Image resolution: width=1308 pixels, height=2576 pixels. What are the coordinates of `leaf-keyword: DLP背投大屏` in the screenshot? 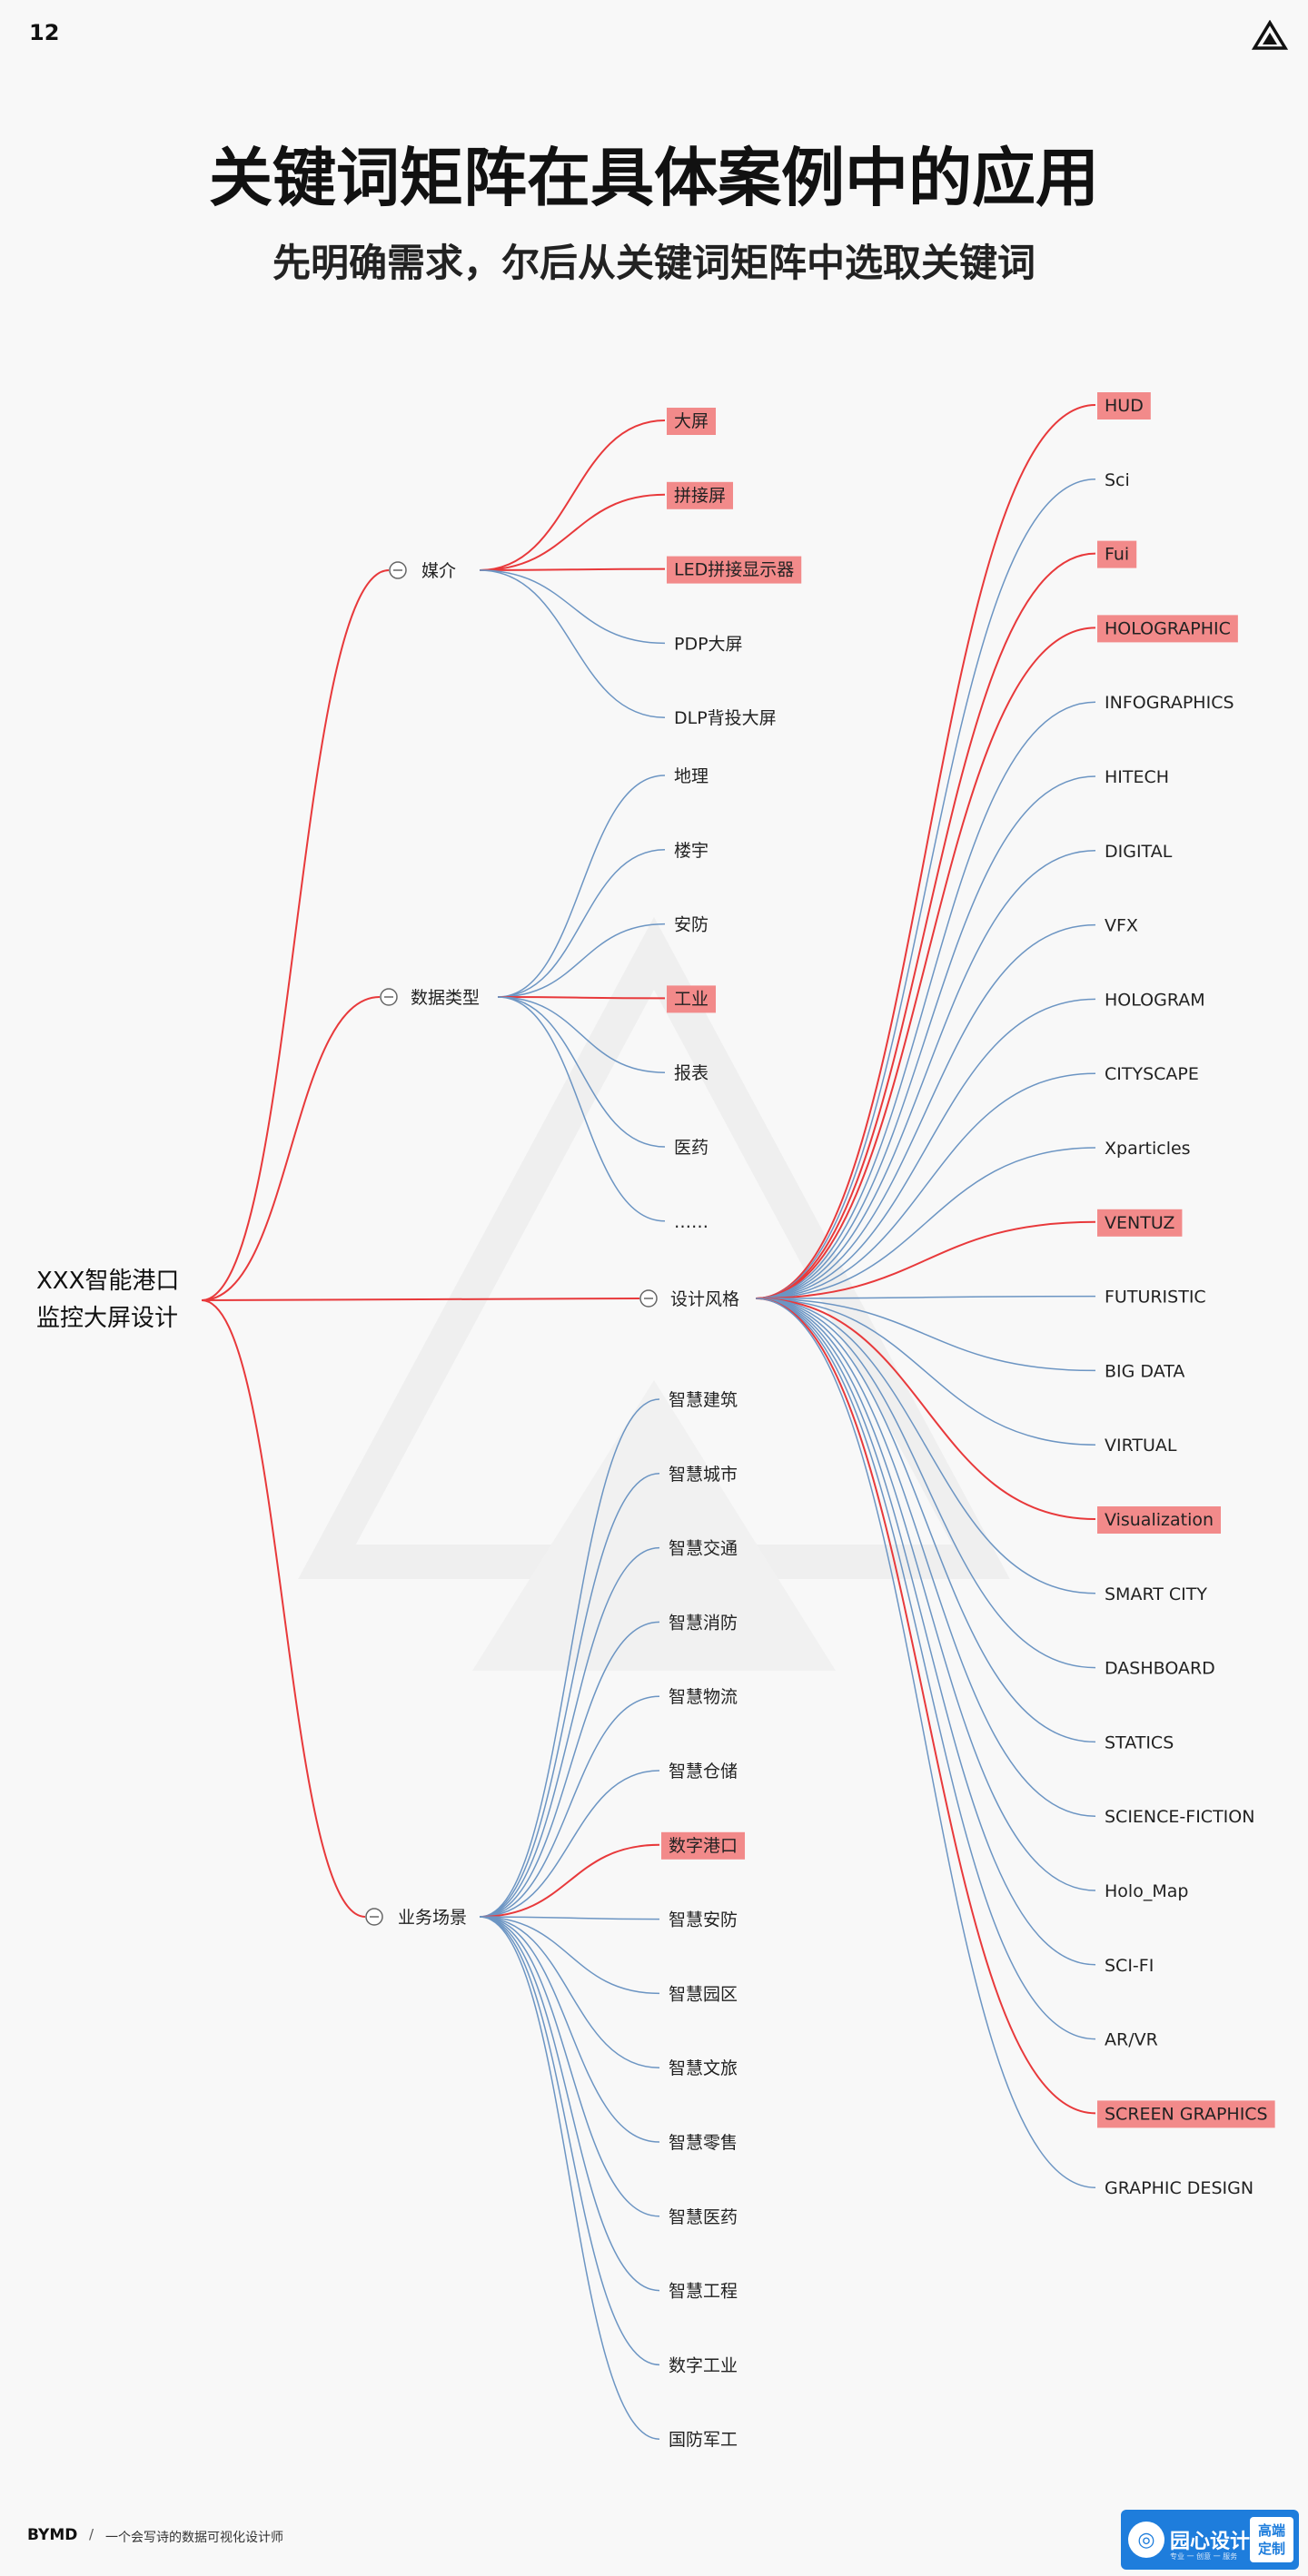 It's located at (725, 718).